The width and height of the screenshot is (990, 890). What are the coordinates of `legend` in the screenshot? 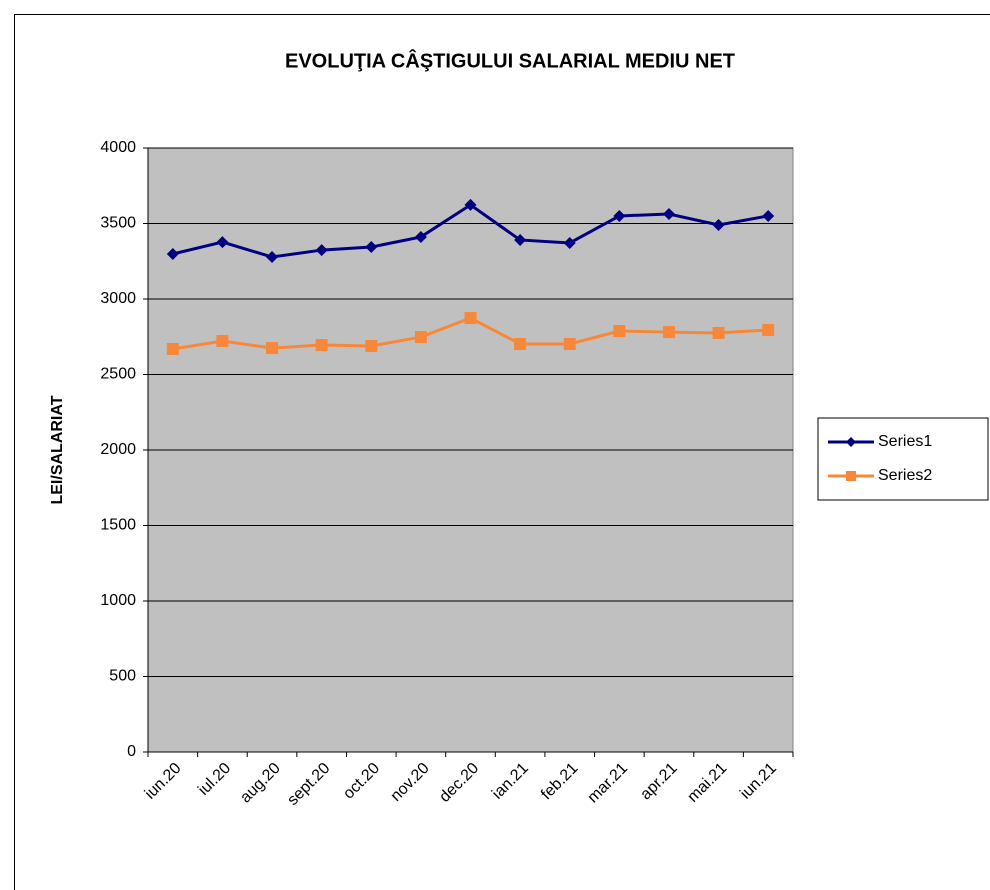 It's located at (903, 459).